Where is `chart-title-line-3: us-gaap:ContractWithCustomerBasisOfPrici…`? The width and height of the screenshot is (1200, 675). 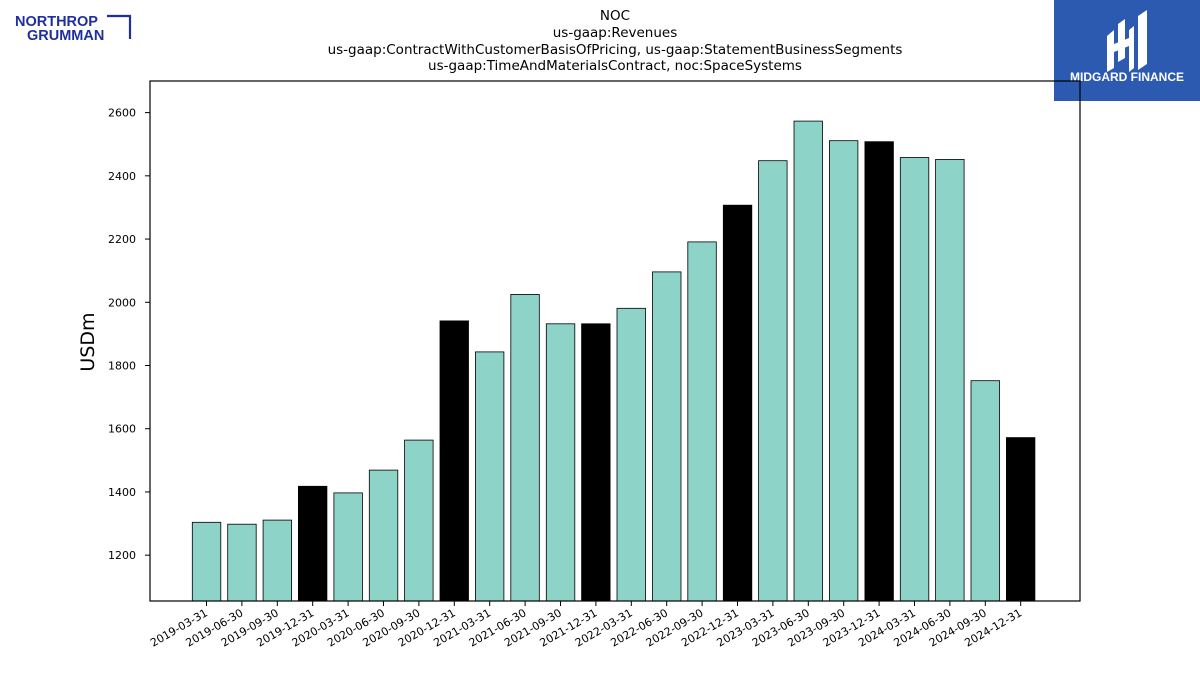 chart-title-line-3: us-gaap:ContractWithCustomerBasisOfPrici… is located at coordinates (615, 50).